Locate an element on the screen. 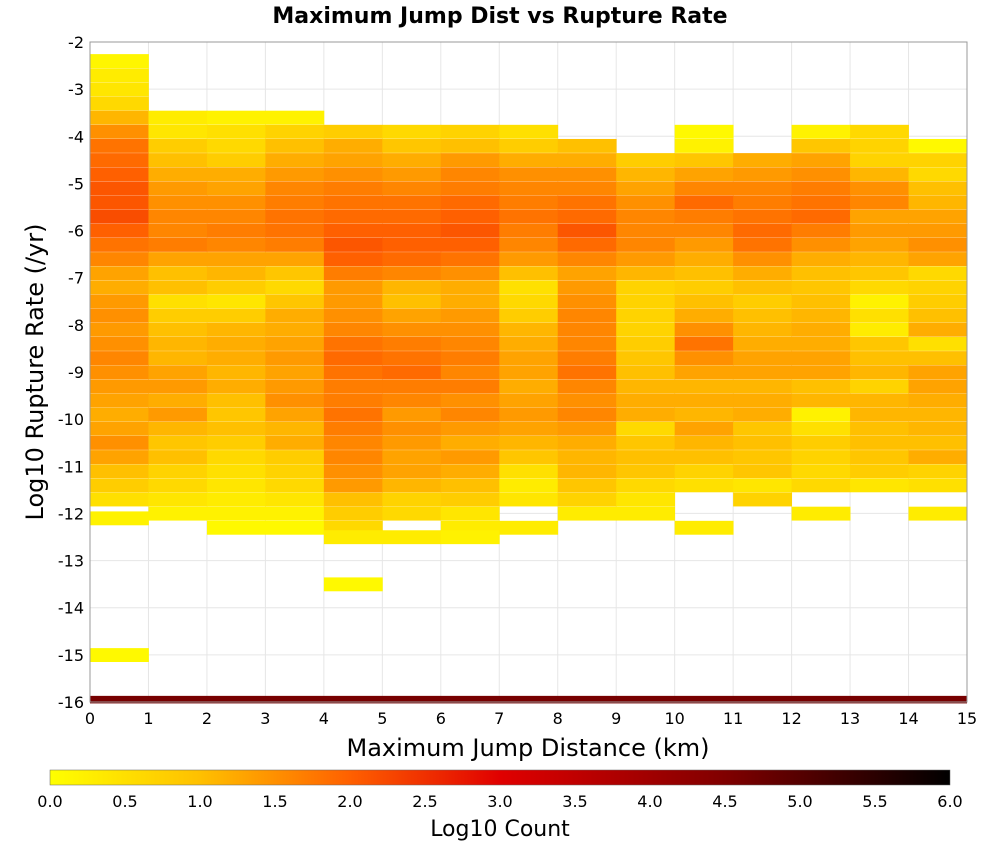 The image size is (1000, 854). colorbar-ticks: 0.0 0.5 1.0 1.5 2.0 2.5 3.0 3.5 4.0 4.5 5.0 5.5 6.0 is located at coordinates (499, 801).